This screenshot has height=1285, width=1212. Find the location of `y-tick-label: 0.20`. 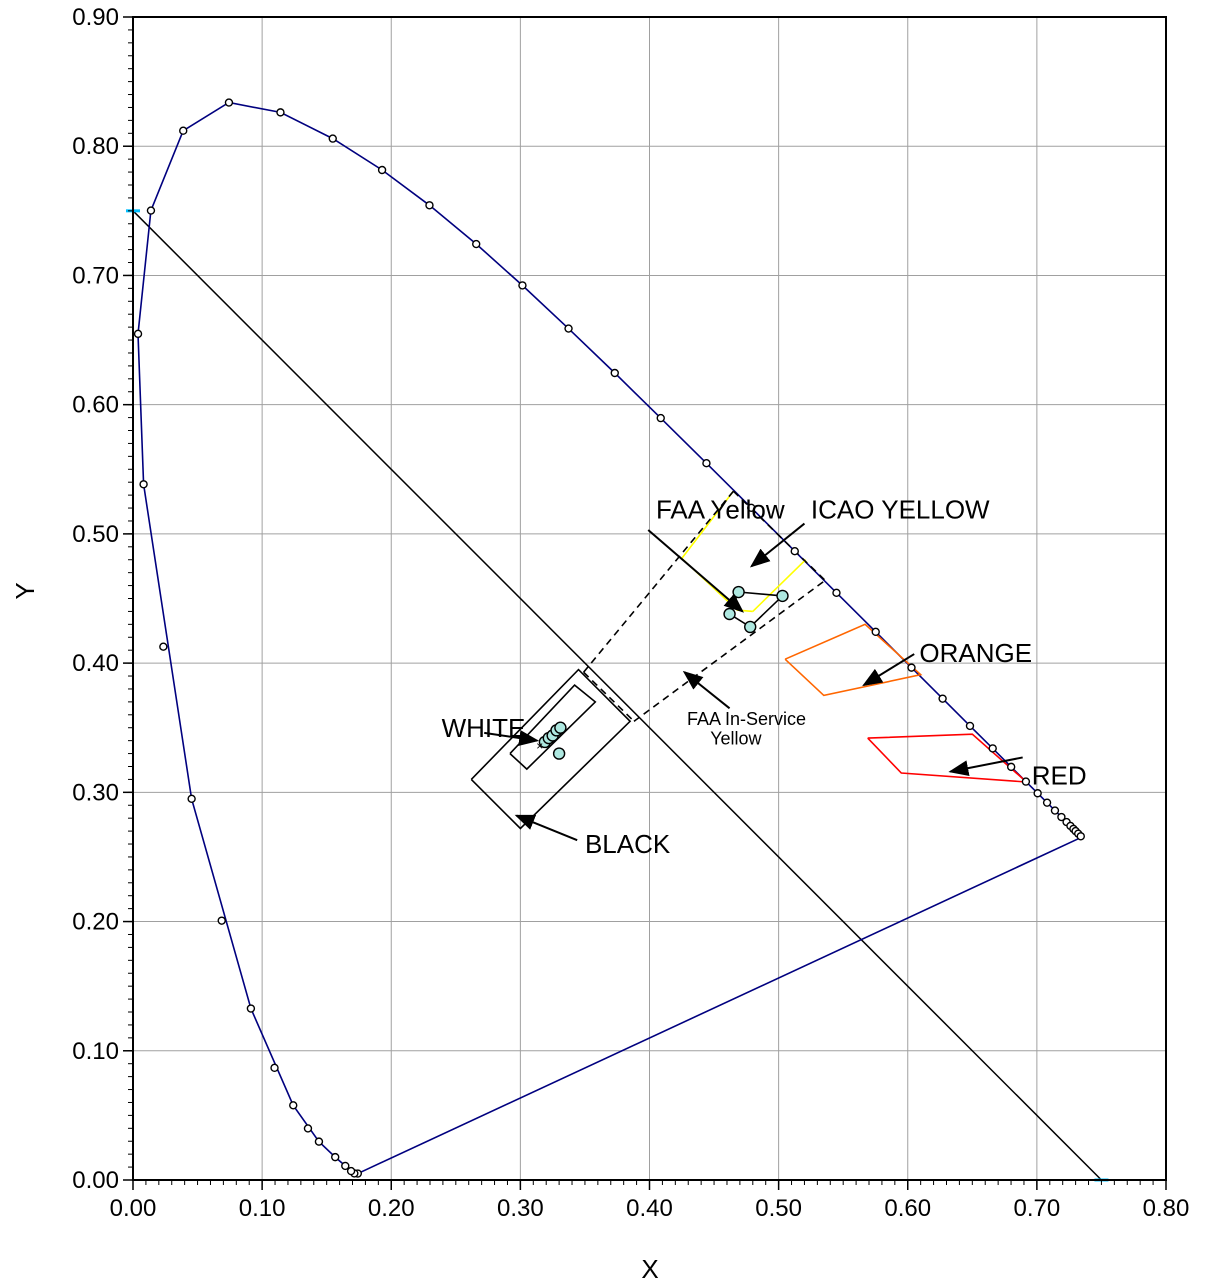

y-tick-label: 0.20 is located at coordinates (95, 922).